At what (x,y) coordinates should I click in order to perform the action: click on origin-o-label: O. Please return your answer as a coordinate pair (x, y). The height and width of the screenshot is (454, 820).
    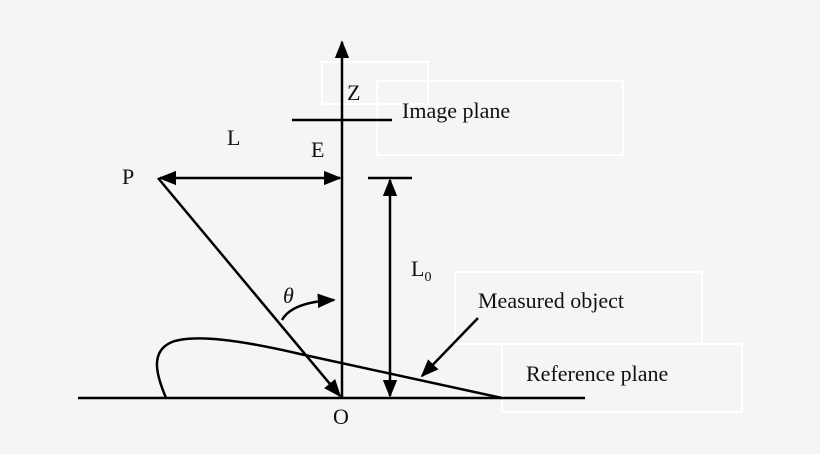
    Looking at the image, I should click on (341, 416).